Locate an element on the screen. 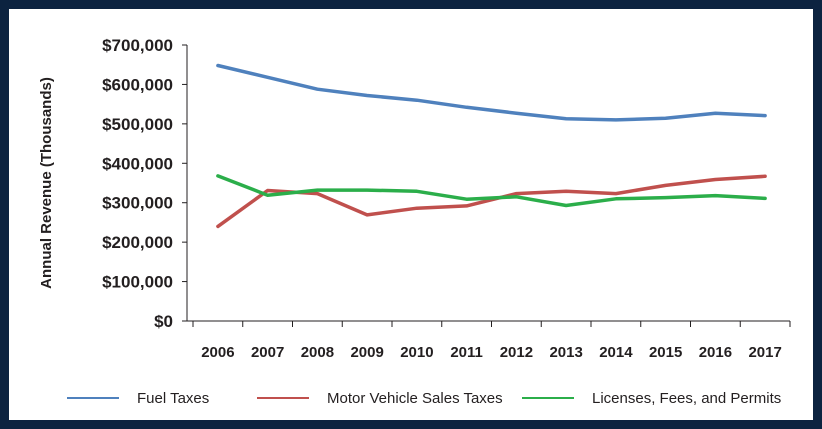  x-tick-label: 2007 is located at coordinates (267, 352).